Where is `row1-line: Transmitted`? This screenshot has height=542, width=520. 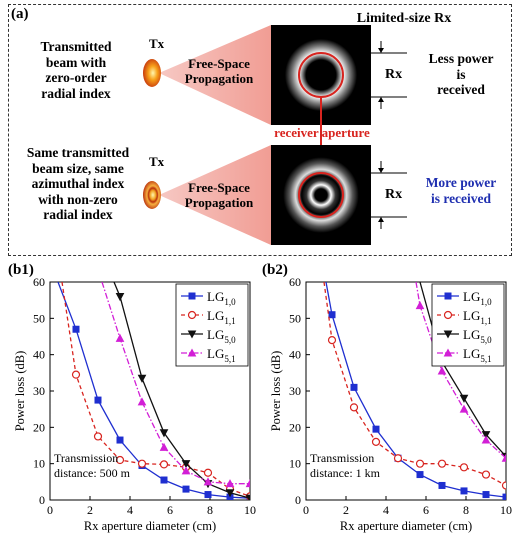
row1-line: Transmitted is located at coordinates (76, 46).